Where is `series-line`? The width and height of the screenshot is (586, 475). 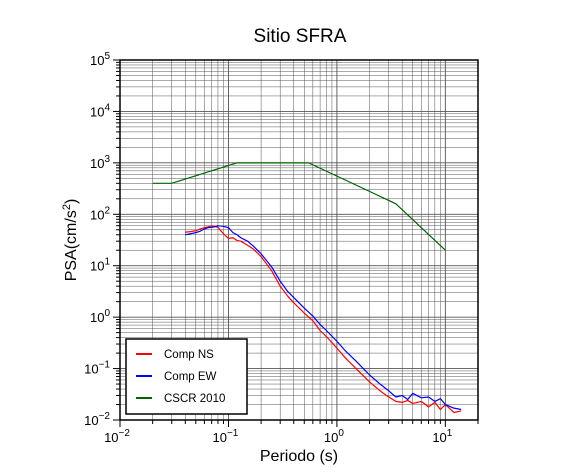 series-line is located at coordinates (299, 206).